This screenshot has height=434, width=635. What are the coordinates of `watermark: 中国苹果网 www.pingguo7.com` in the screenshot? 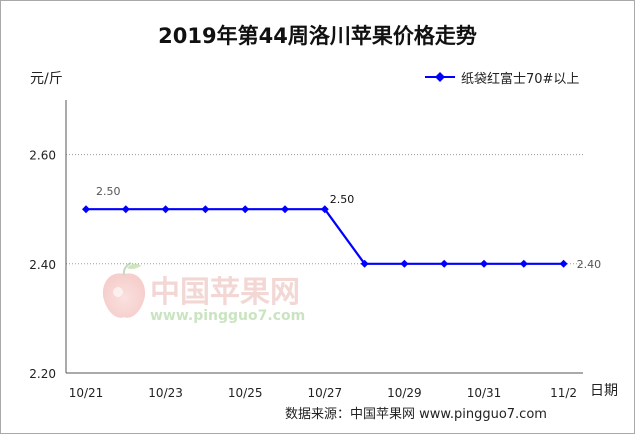 It's located at (203, 293).